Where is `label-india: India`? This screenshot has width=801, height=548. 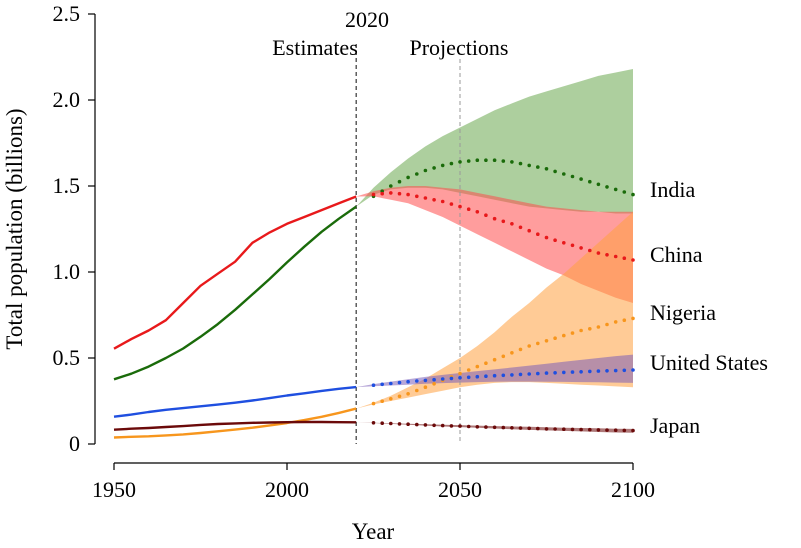 label-india: India is located at coordinates (672, 189).